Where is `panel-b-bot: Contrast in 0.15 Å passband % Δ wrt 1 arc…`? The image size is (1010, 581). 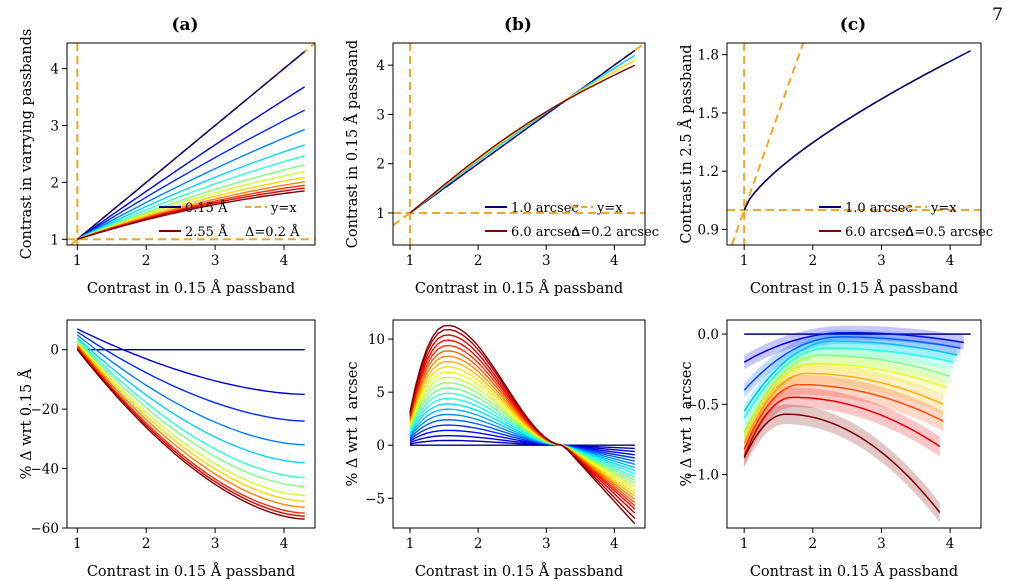
panel-b-bot: Contrast in 0.15 Å passband % Δ wrt 1 arc… is located at coordinates (495, 449).